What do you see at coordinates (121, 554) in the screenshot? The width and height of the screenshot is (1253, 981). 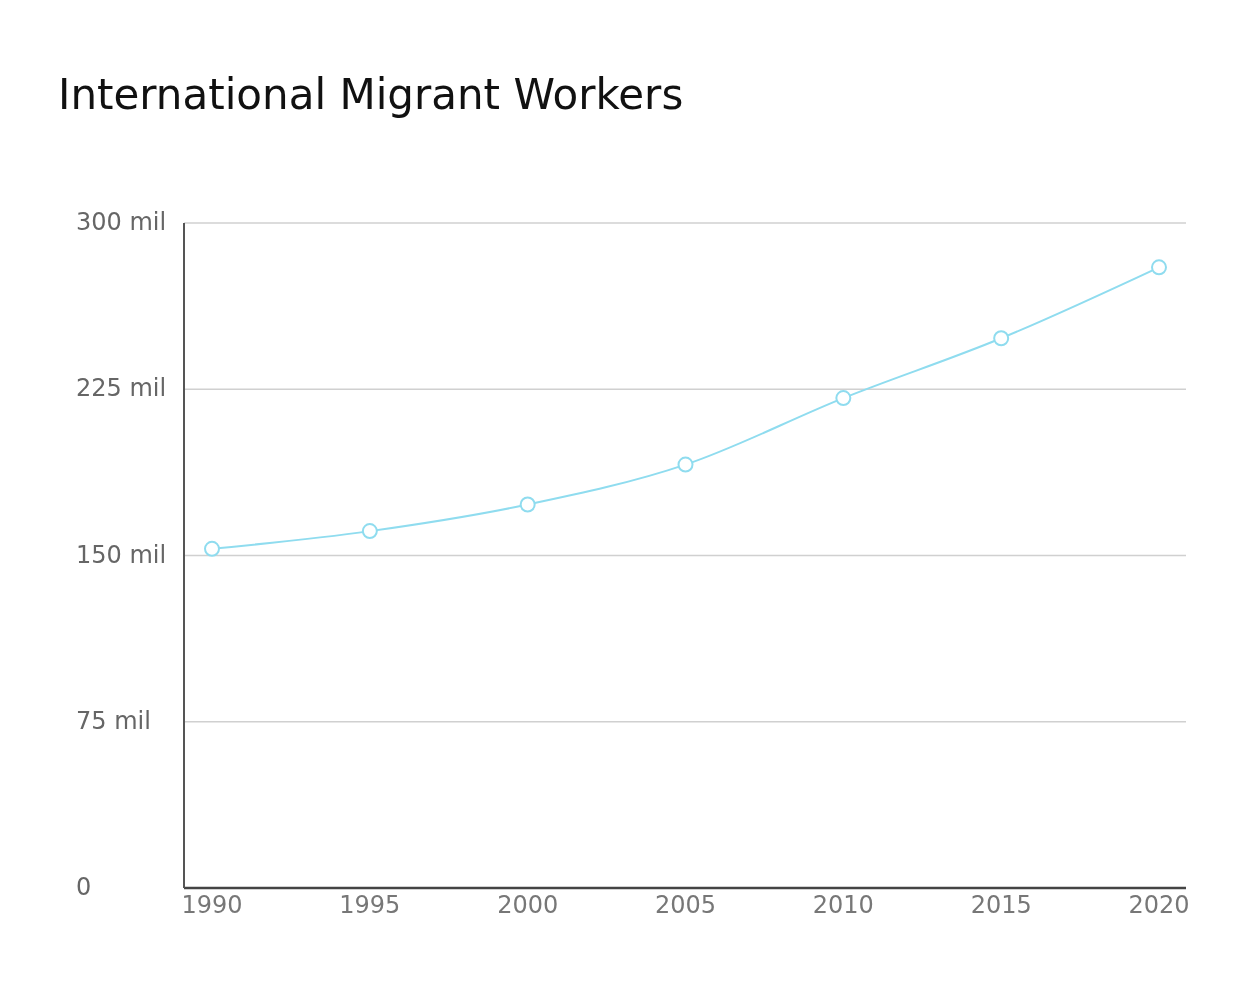 I see `y-tick-label: 150 mil` at bounding box center [121, 554].